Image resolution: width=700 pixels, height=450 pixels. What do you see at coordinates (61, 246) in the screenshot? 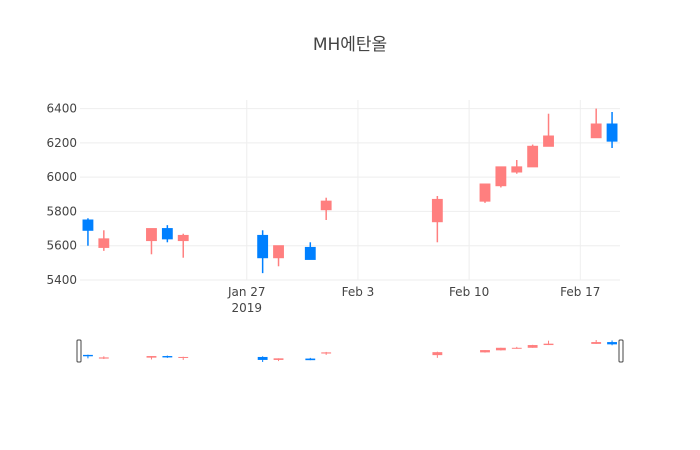
I see `y-tick-label: 5600` at bounding box center [61, 246].